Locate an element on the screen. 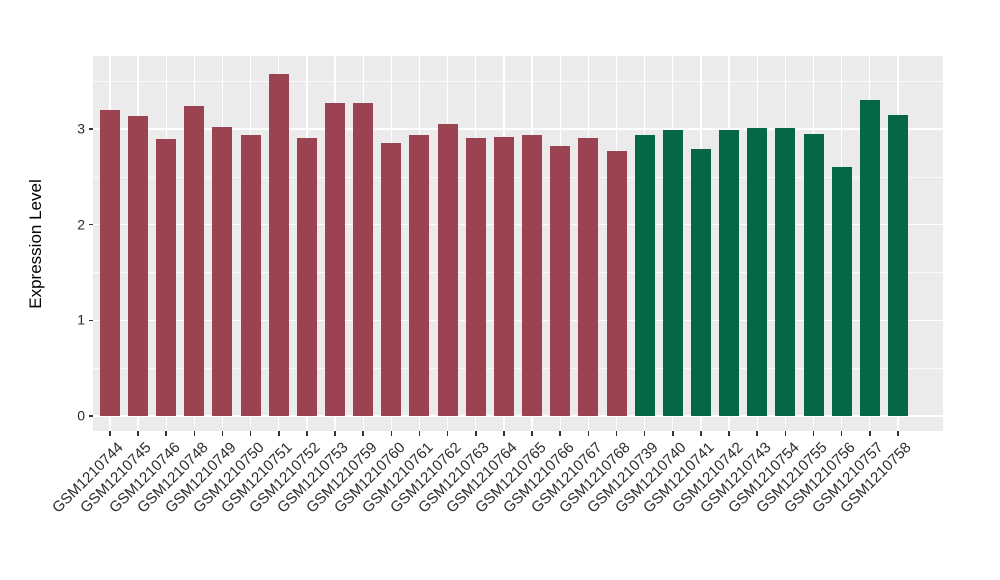  bar-GSM1210767 is located at coordinates (588, 277).